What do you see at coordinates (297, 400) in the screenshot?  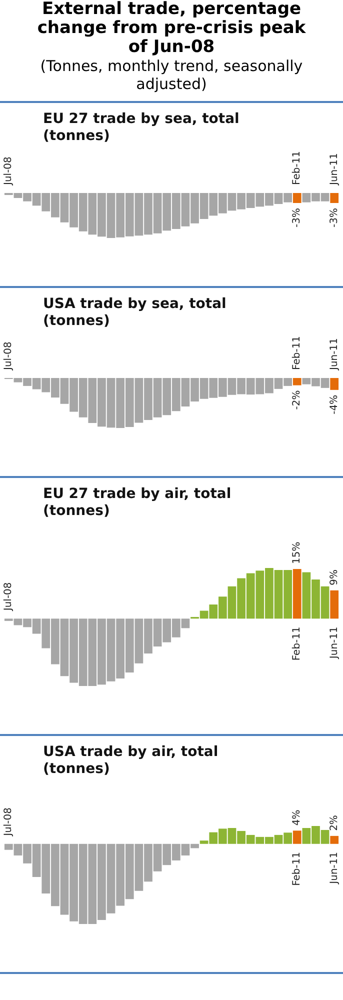 I see `data-label: -2%` at bounding box center [297, 400].